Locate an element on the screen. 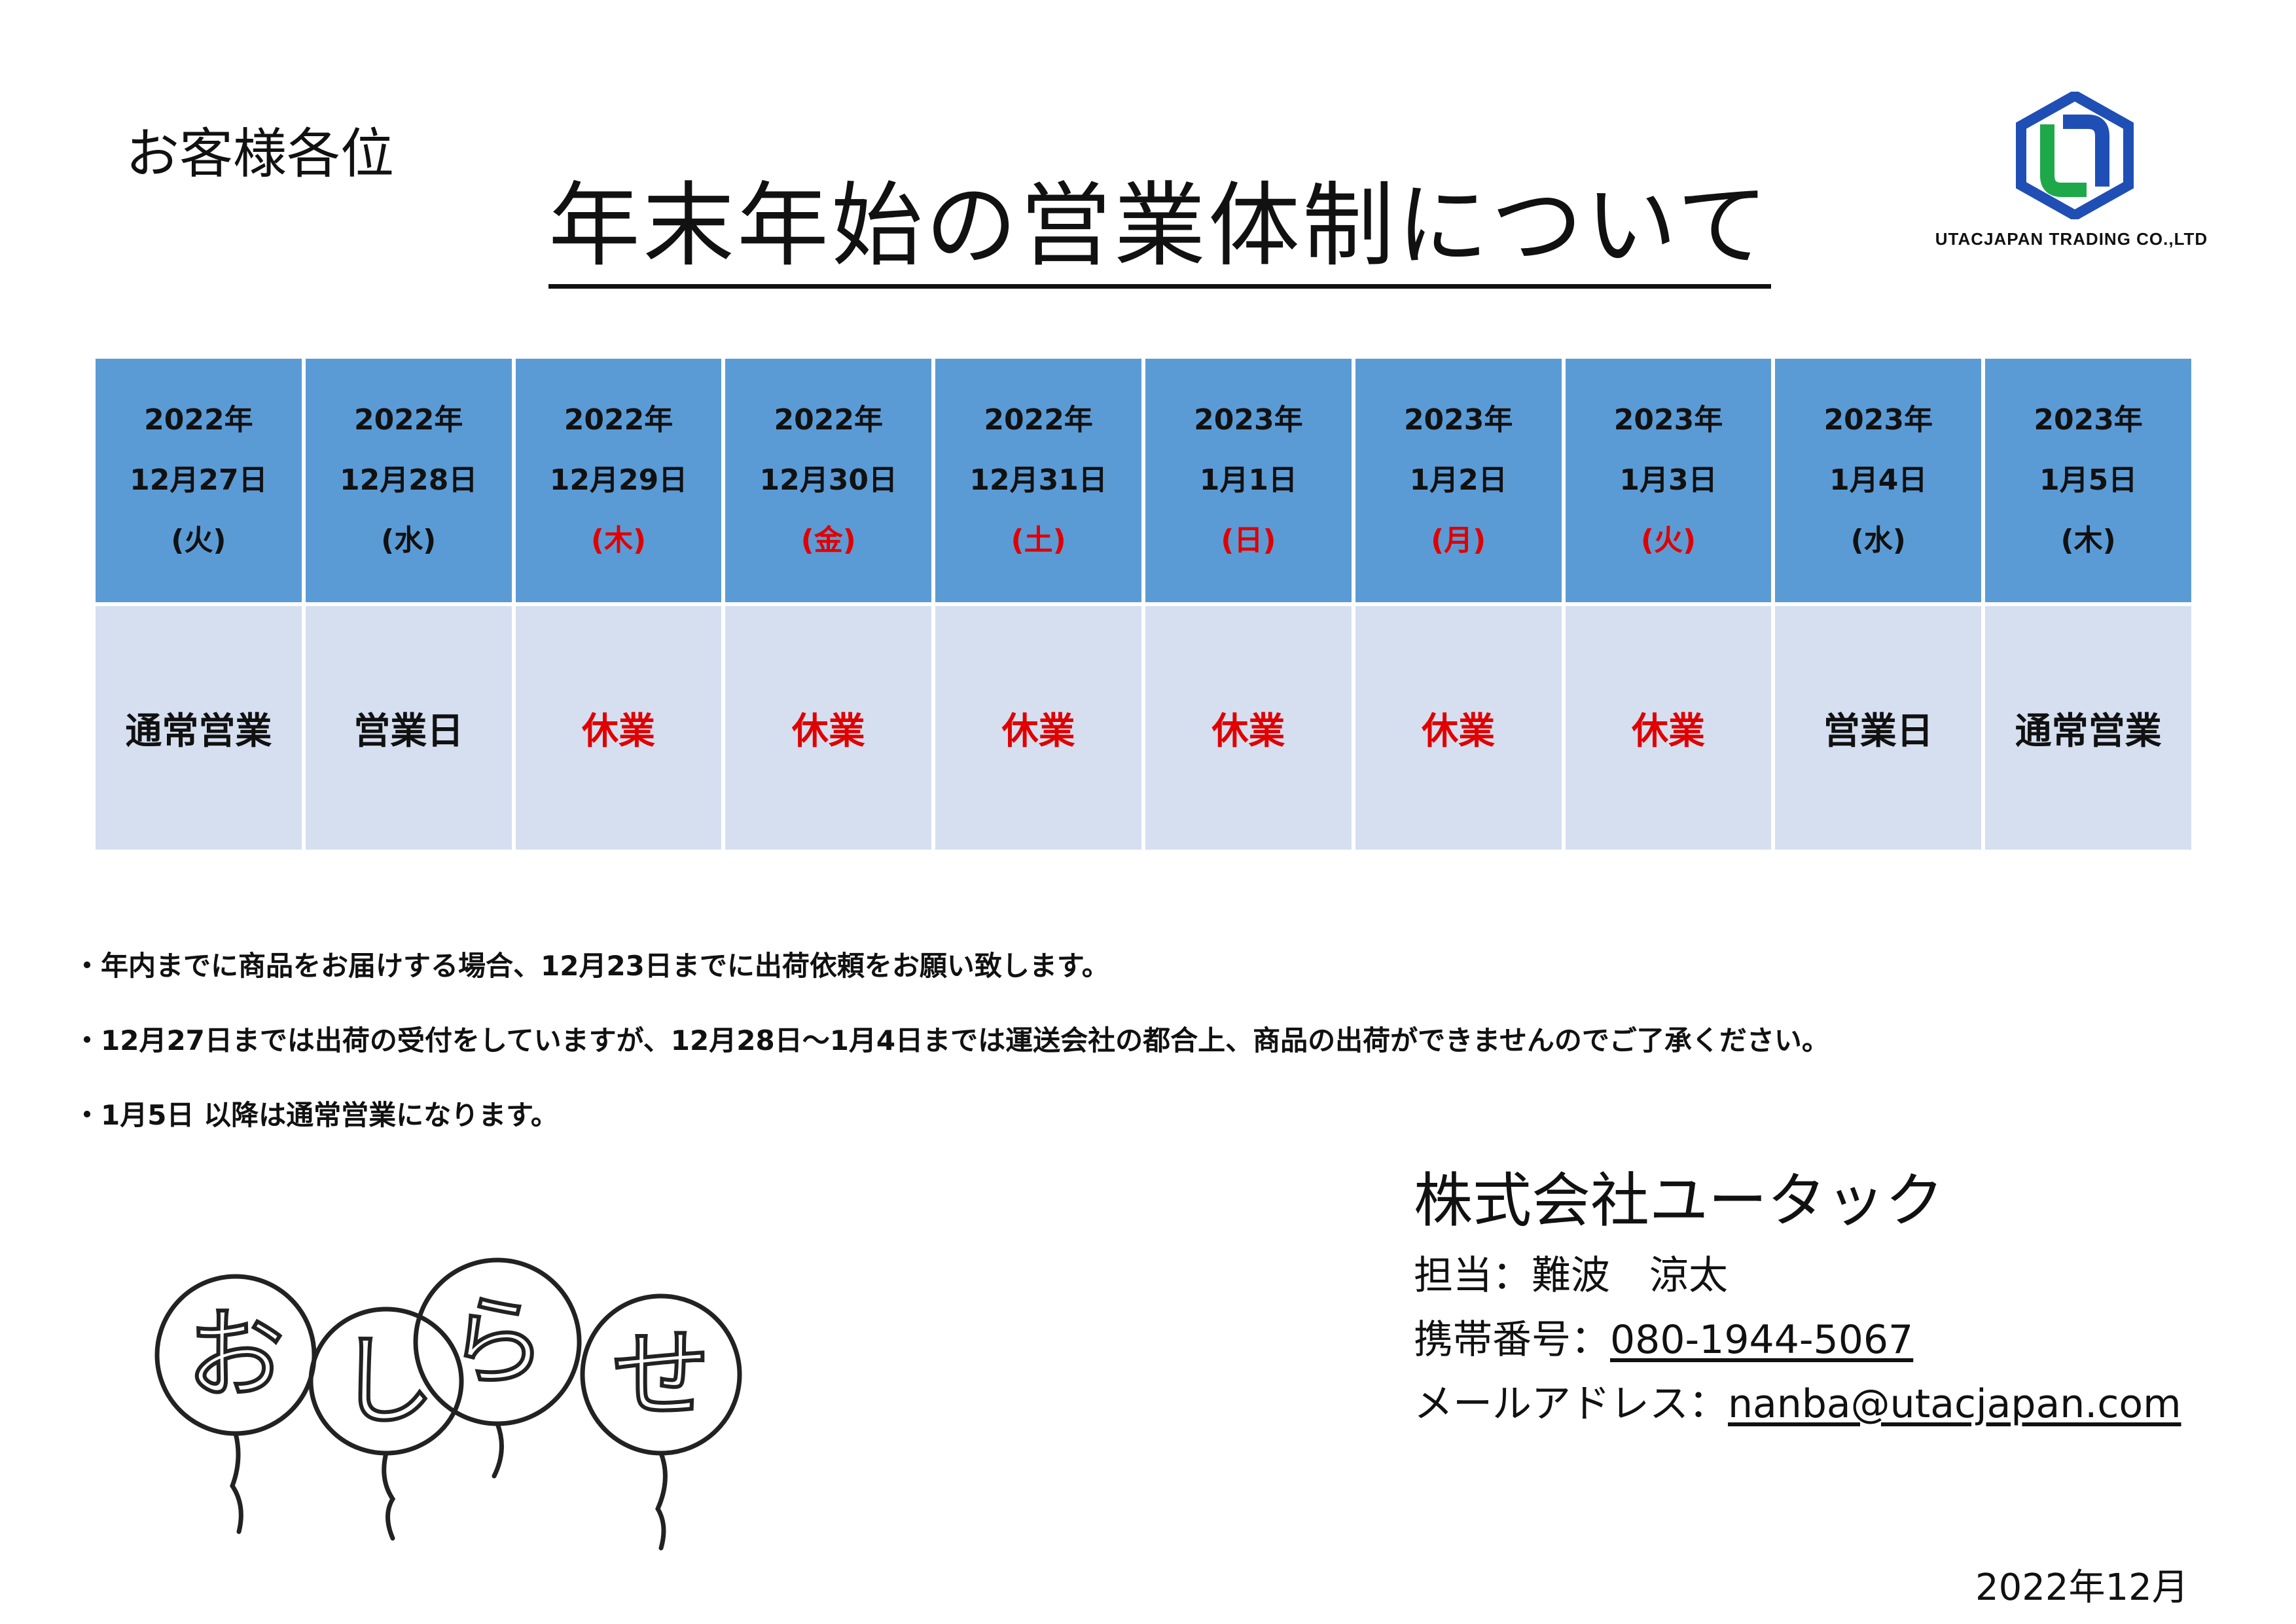 This screenshot has height=1624, width=2296. company-logo: UTACJAPAN TRADING CO.,LTD is located at coordinates (2071, 173).